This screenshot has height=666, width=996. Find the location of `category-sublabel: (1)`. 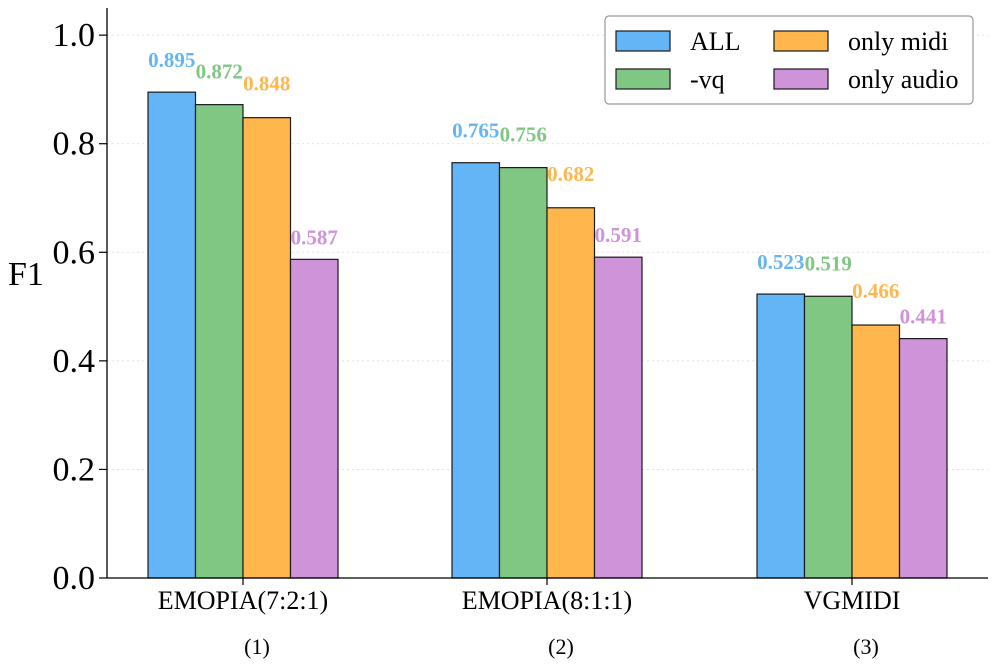

category-sublabel: (1) is located at coordinates (257, 646).